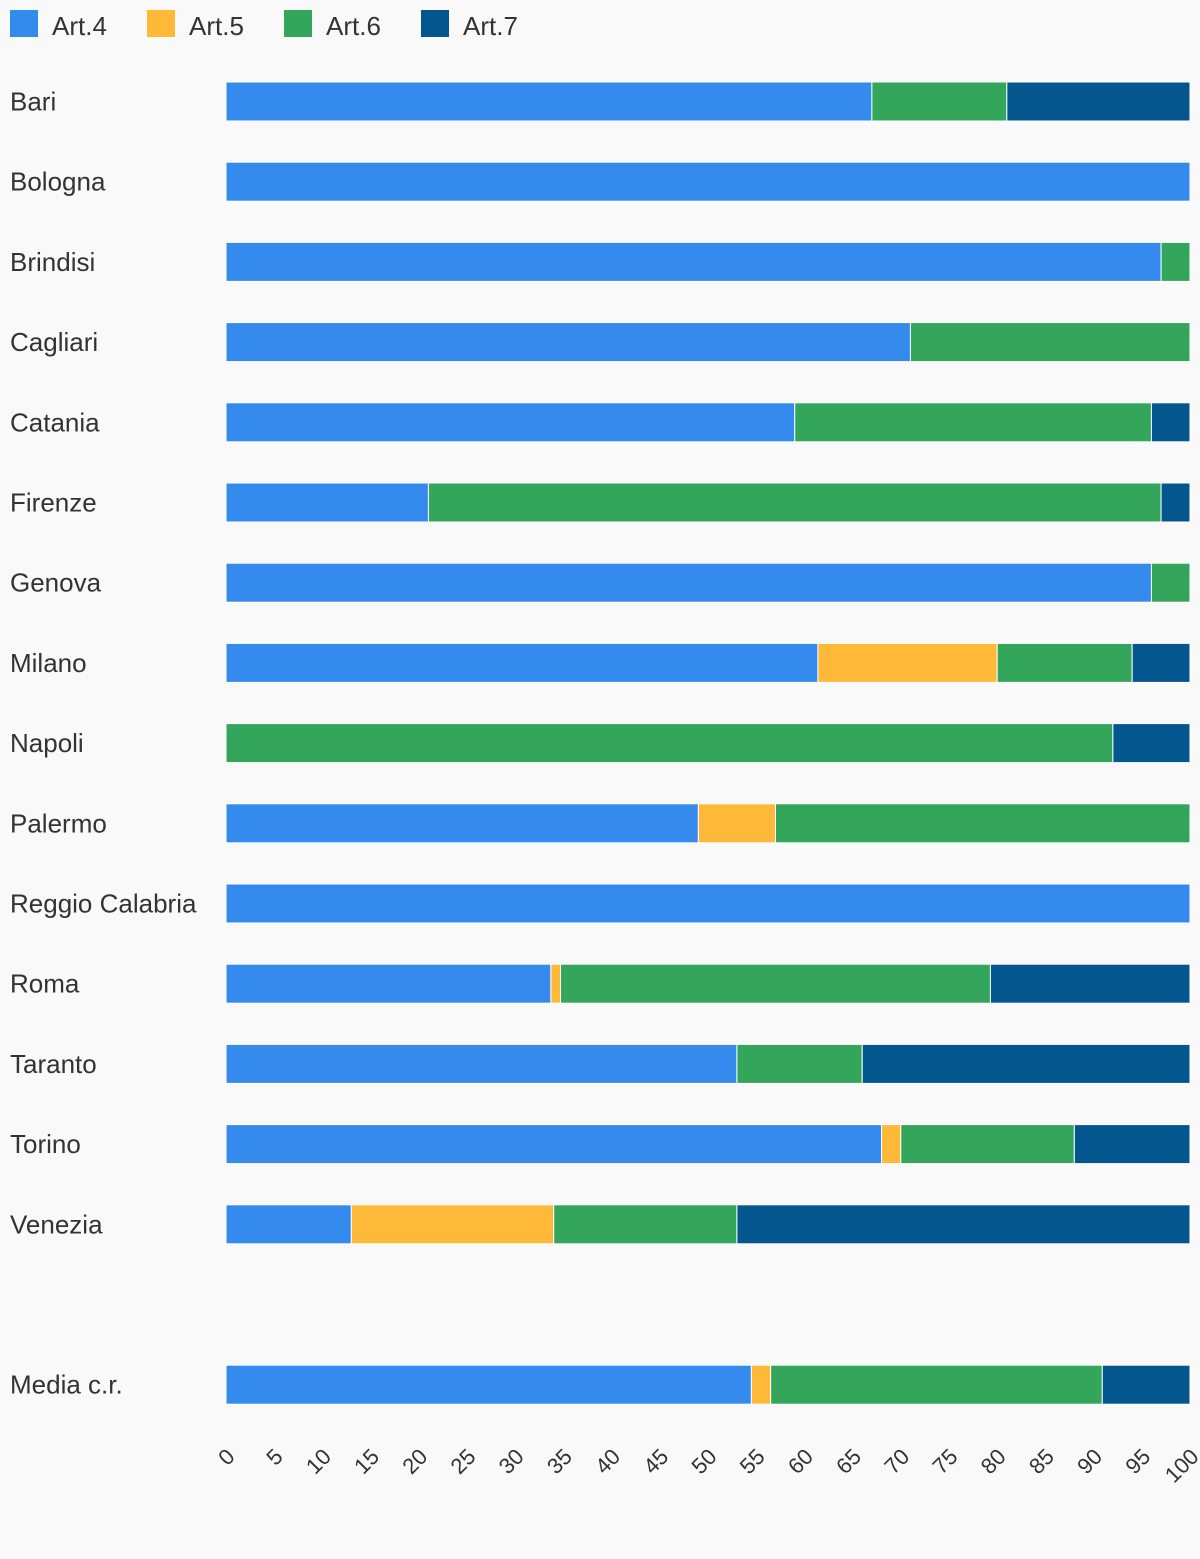 This screenshot has height=1559, width=1200. Describe the element at coordinates (463, 1461) in the screenshot. I see `x-tick-label-25: 25` at that location.